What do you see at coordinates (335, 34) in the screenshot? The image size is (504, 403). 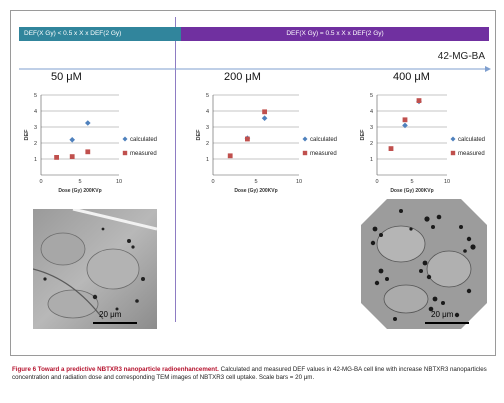 I see `header-right-label: DEF(X Gy) = 0.5 x X x DEF(2 Gy)` at bounding box center [335, 34].